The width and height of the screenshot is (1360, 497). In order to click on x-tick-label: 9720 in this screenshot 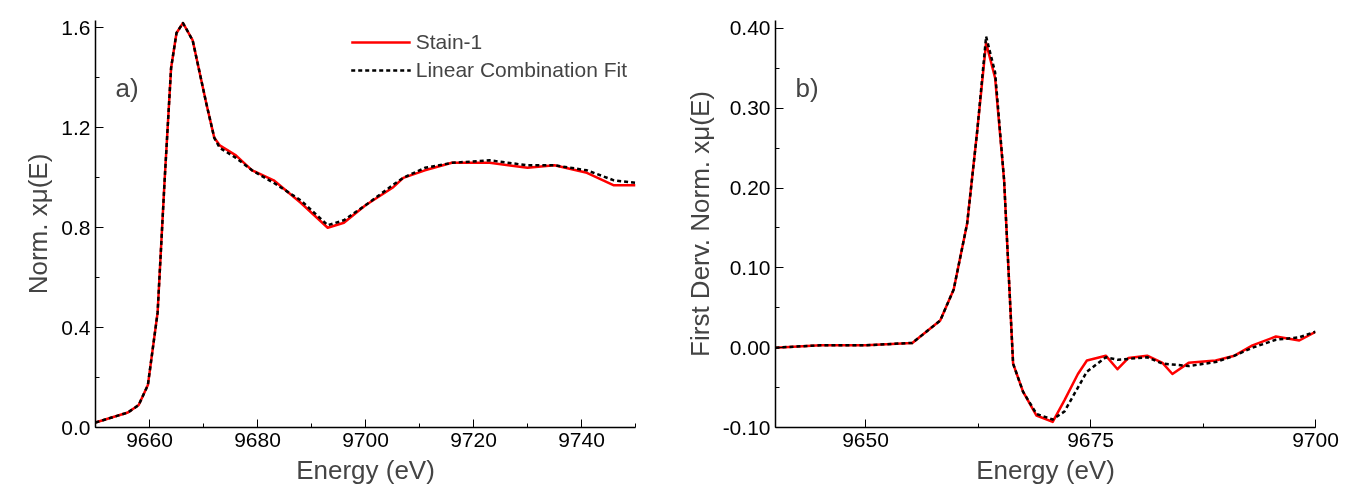, I will do `click(473, 439)`.